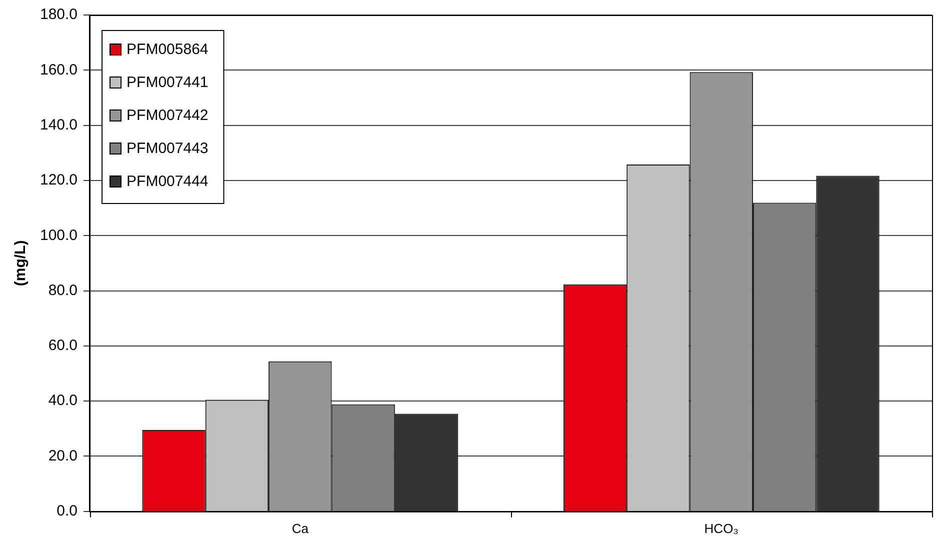  Describe the element at coordinates (67, 511) in the screenshot. I see `y-tick-label: 0.0` at that location.